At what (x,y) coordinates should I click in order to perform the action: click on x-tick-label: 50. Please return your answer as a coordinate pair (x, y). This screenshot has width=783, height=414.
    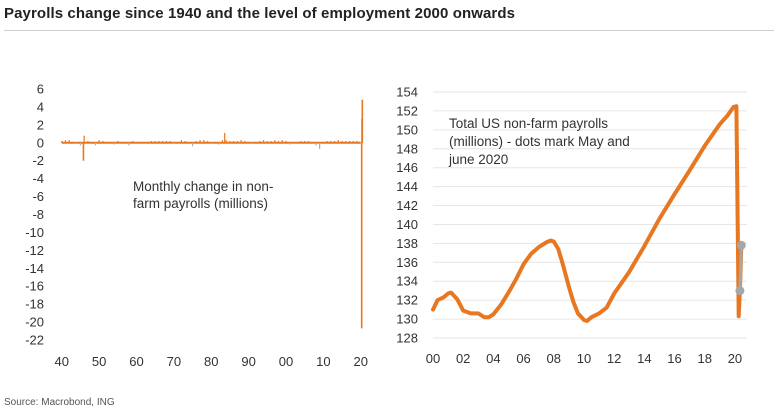
    Looking at the image, I should click on (99, 361).